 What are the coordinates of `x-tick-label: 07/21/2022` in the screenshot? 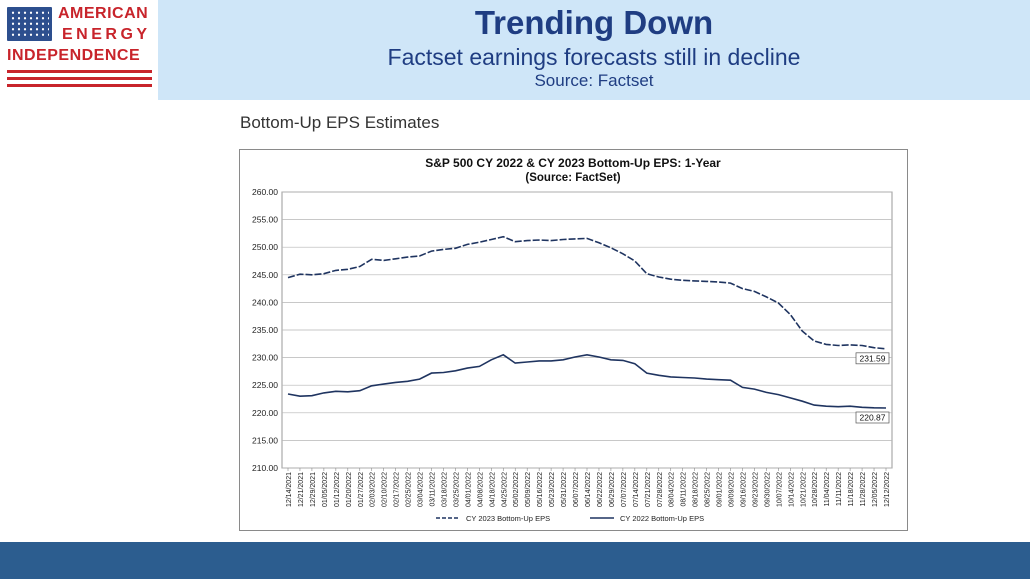 It's located at (648, 489).